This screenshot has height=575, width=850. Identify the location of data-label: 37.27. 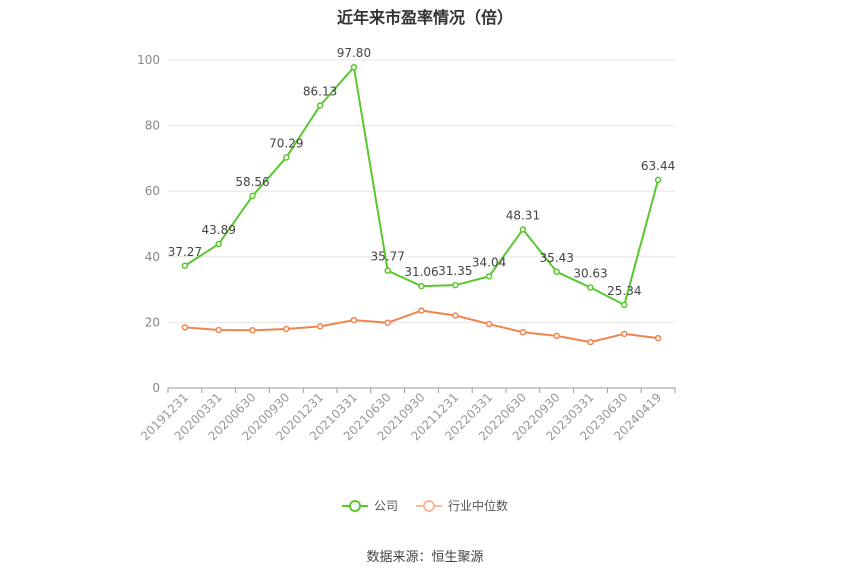
(185, 252).